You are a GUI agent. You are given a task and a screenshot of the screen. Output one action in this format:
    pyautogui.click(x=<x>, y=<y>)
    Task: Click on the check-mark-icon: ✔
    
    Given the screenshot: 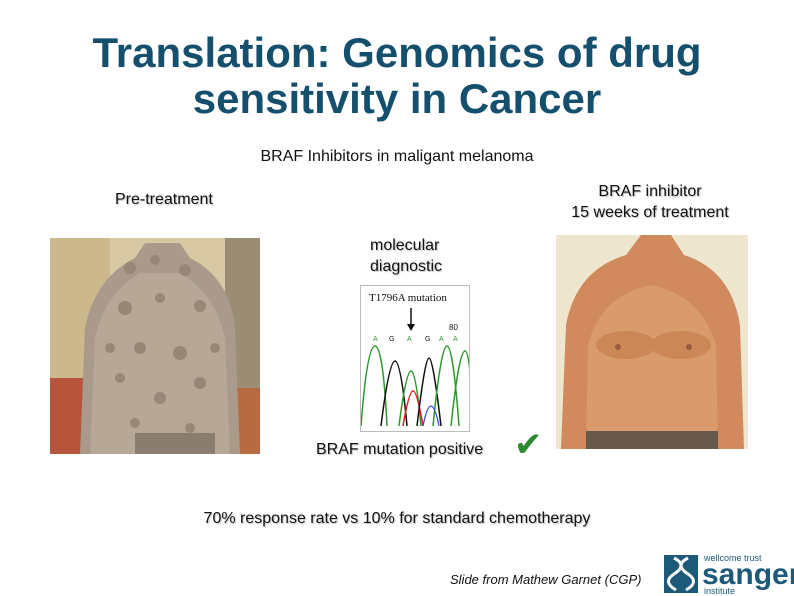 What is the action you would take?
    pyautogui.click(x=528, y=445)
    